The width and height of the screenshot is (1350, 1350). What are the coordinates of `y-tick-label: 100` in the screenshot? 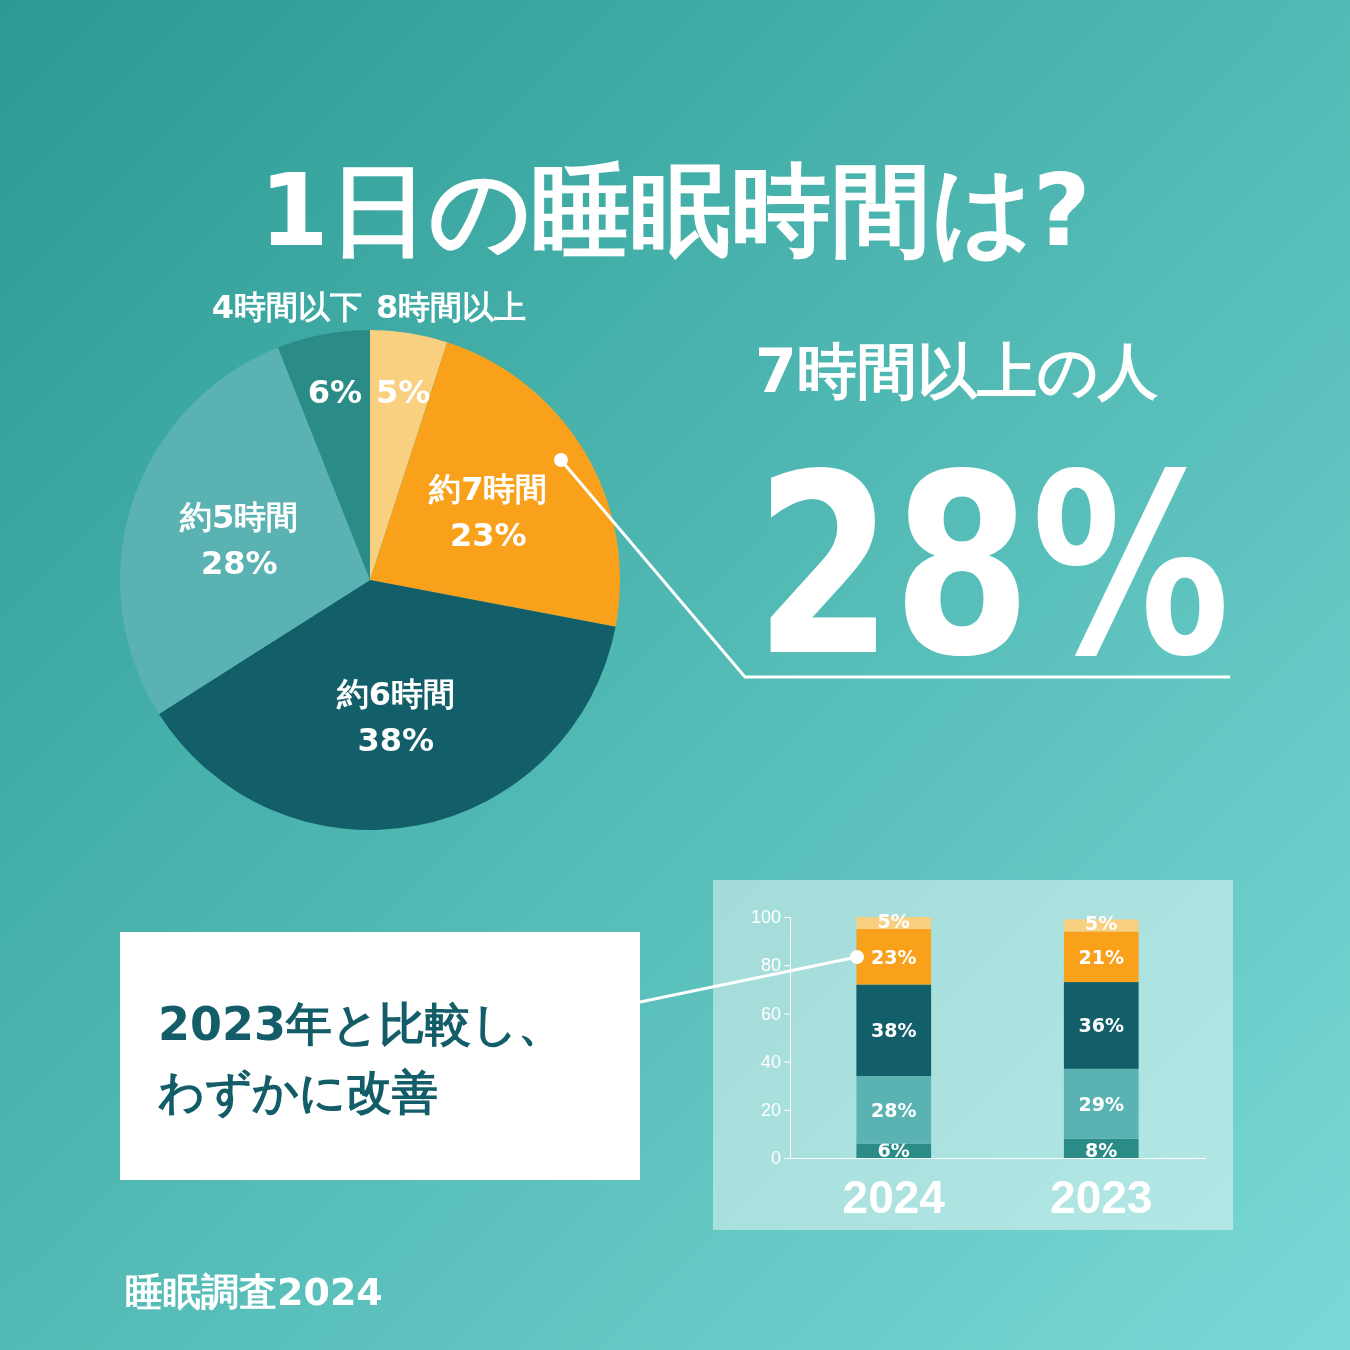 It's located at (765, 917).